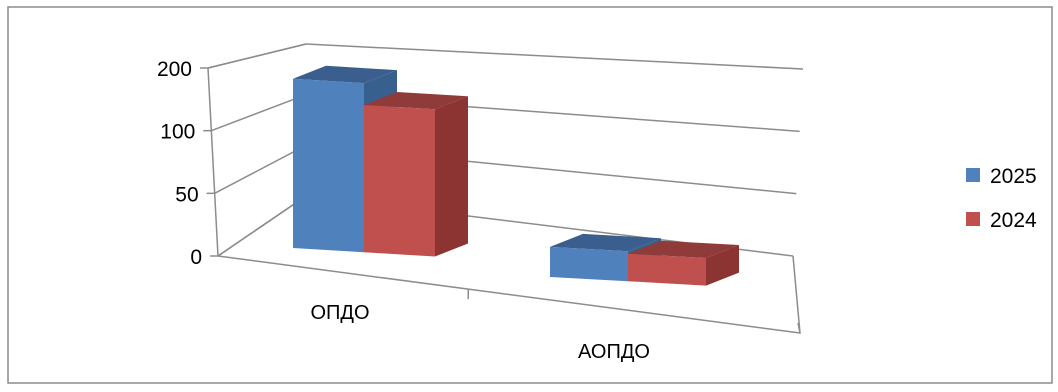 Image resolution: width=1058 pixels, height=392 pixels. What do you see at coordinates (554, 56) in the screenshot?
I see `gridline-back` at bounding box center [554, 56].